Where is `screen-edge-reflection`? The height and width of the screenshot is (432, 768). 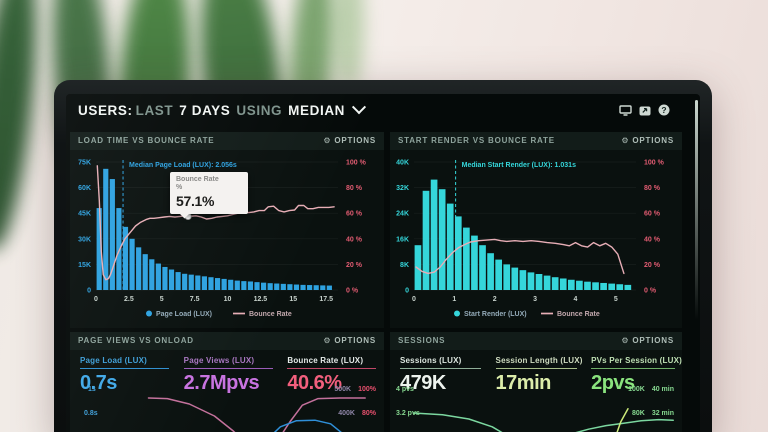 screen-edge-reflection is located at coordinates (696, 210).